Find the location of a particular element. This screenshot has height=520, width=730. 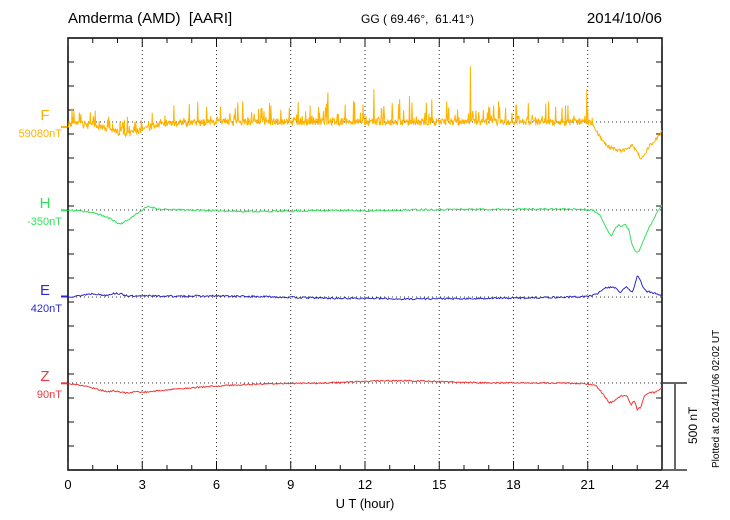

station-title: Amderma (AMD) [AARI] is located at coordinates (150, 18).